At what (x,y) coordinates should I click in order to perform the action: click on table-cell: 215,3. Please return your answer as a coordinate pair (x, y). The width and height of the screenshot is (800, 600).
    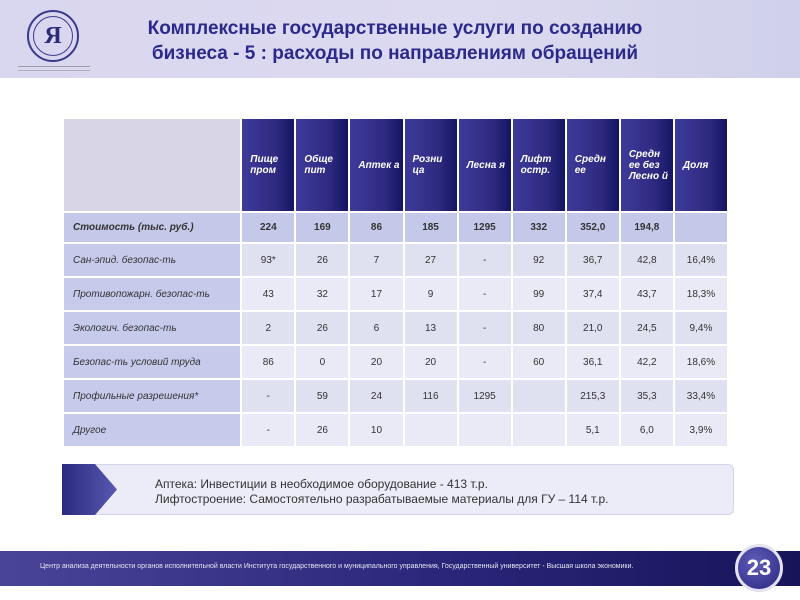
    Looking at the image, I should click on (592, 396).